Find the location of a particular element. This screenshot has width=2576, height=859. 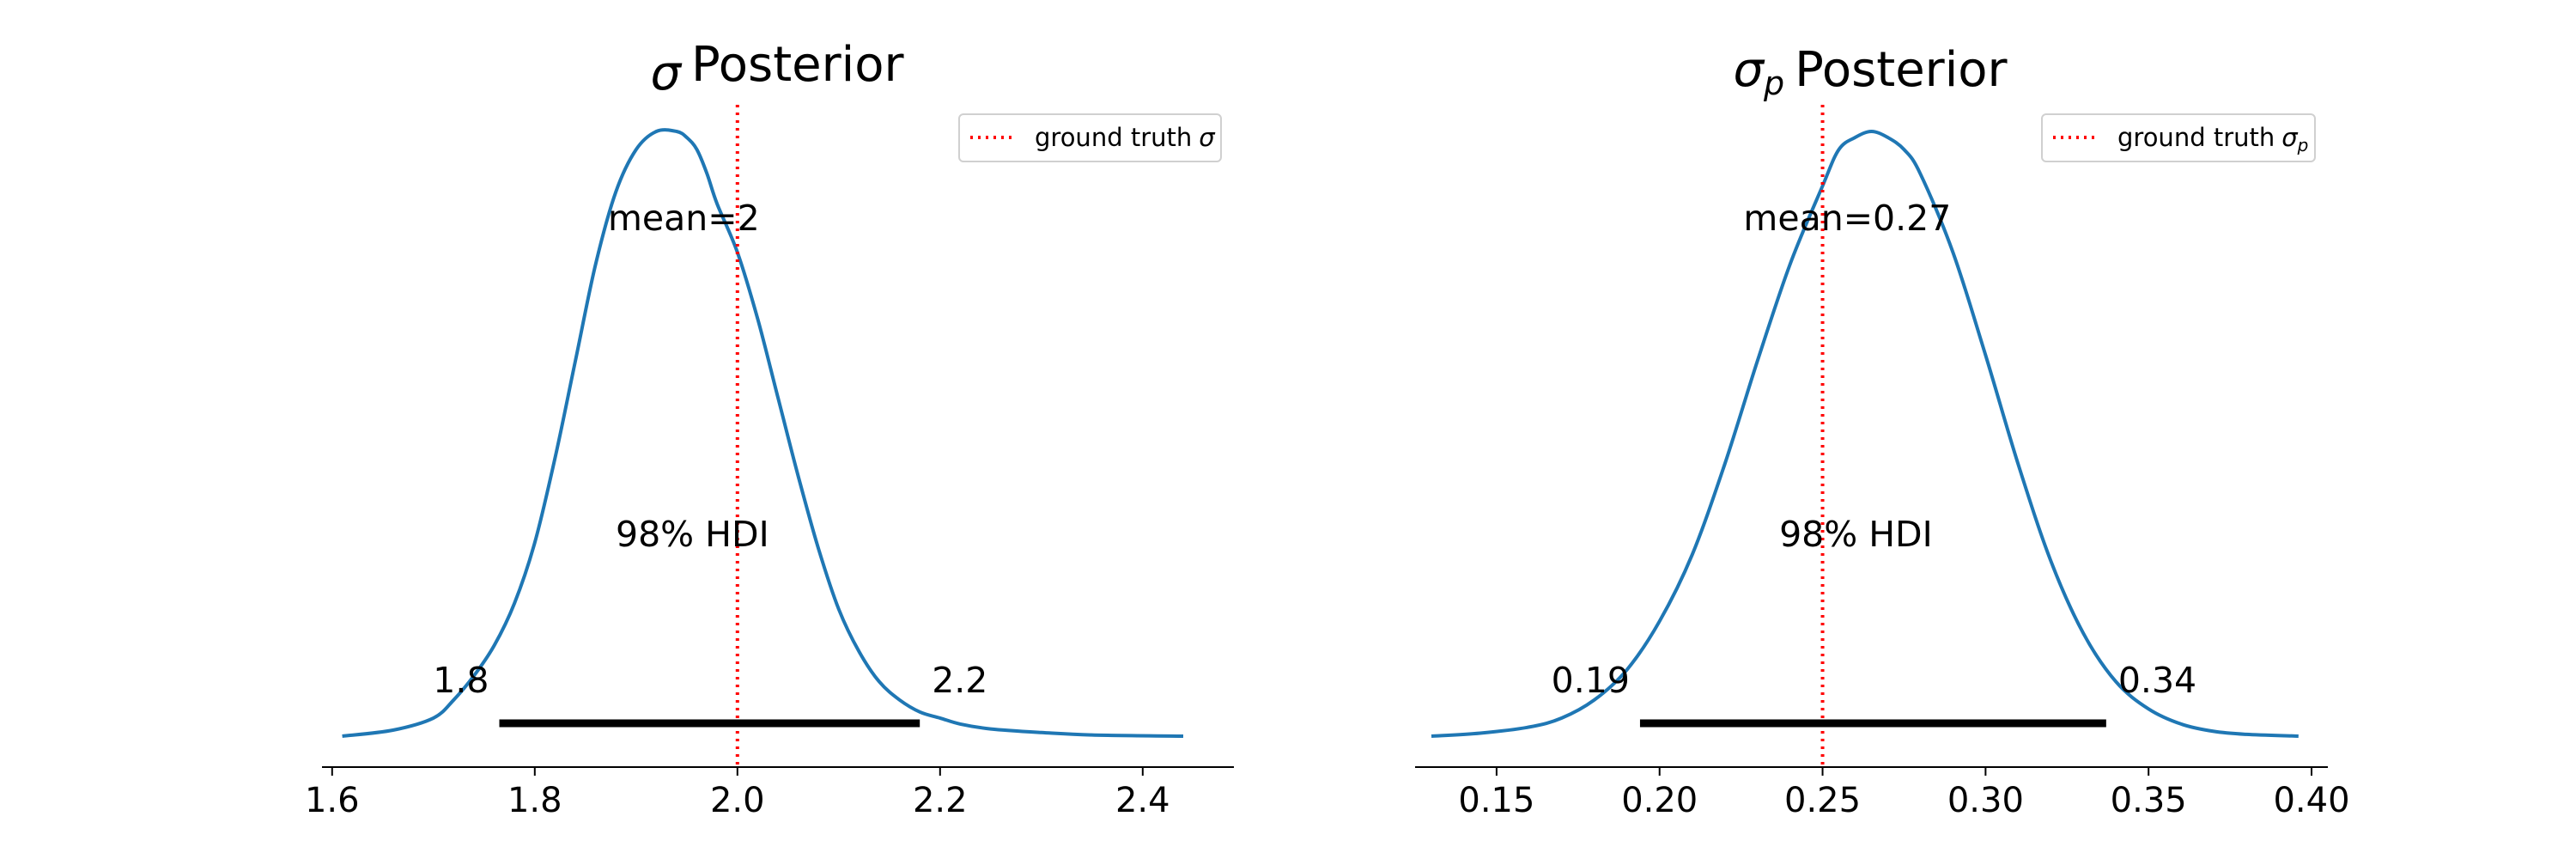

hdi-high-label: 0.34 is located at coordinates (2157, 681).